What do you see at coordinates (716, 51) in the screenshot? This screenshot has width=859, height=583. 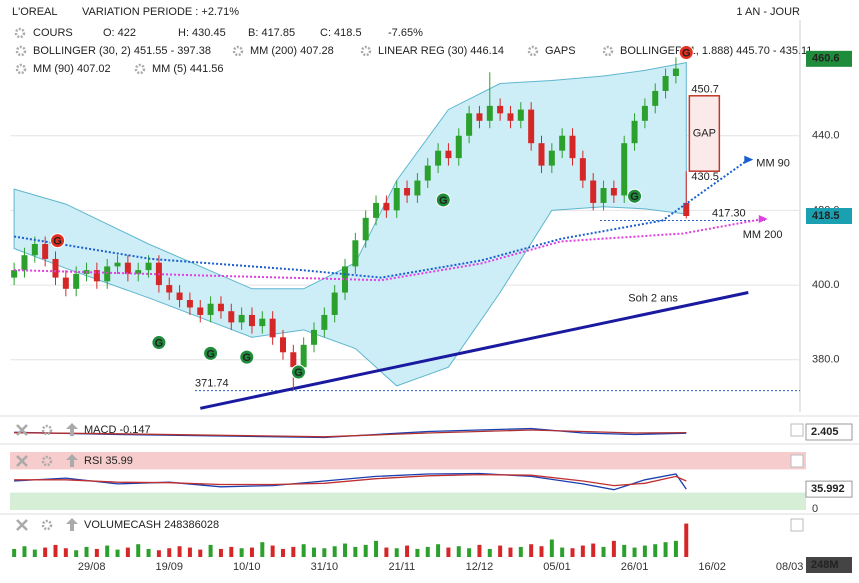 I see `indicator-label: BOLLINGER (1, 1.888) 445.70 - 435.11` at bounding box center [716, 51].